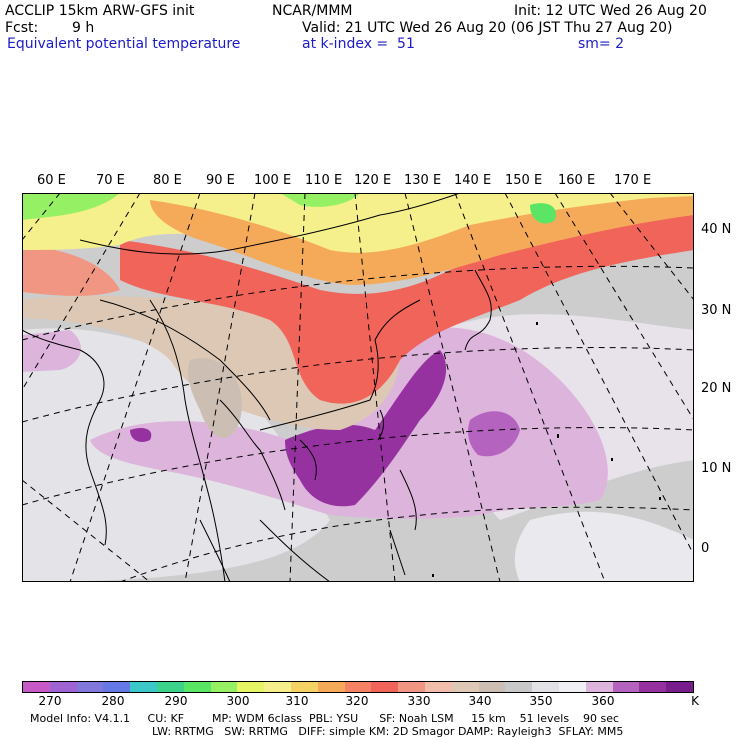 The height and width of the screenshot is (740, 740). I want to click on colorbar-tick-label: 360, so click(603, 701).